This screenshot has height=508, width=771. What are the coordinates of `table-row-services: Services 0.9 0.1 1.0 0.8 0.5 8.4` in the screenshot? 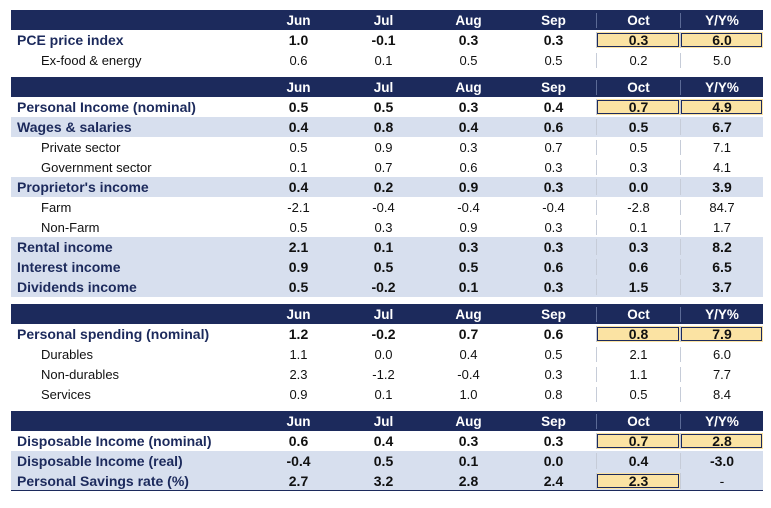 It's located at (387, 394).